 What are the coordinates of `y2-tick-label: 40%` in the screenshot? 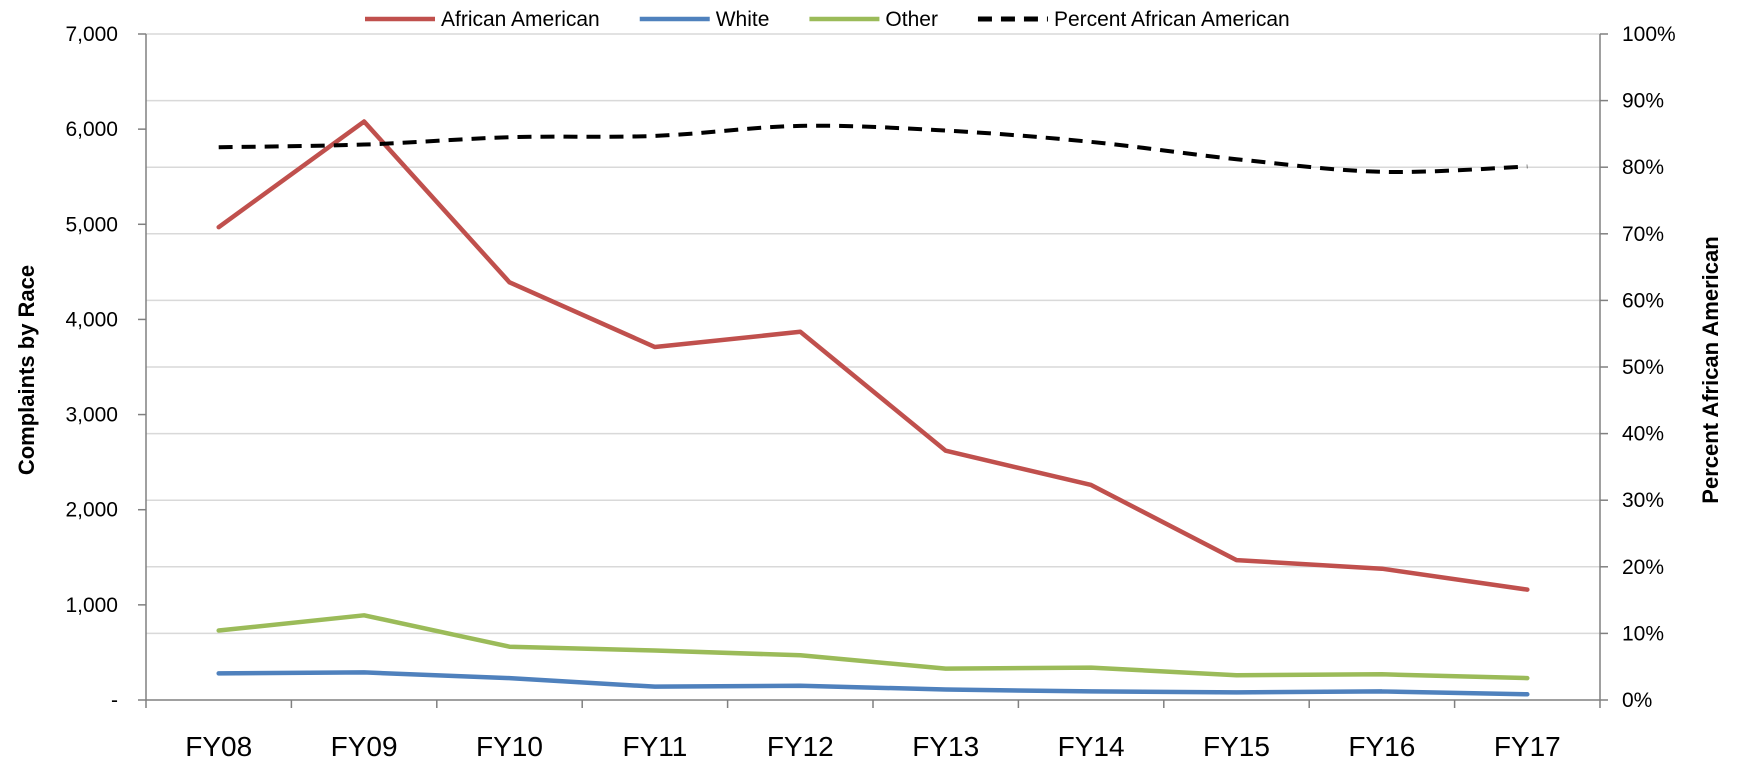 It's located at (1643, 434).